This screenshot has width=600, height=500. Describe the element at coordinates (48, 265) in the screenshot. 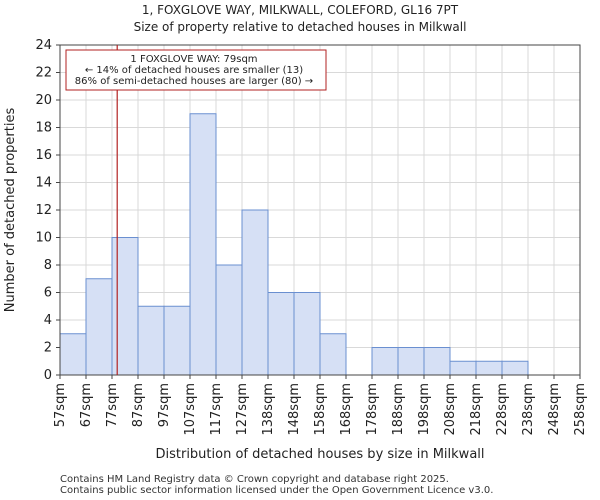

I see `y-tick-label: 8` at that location.